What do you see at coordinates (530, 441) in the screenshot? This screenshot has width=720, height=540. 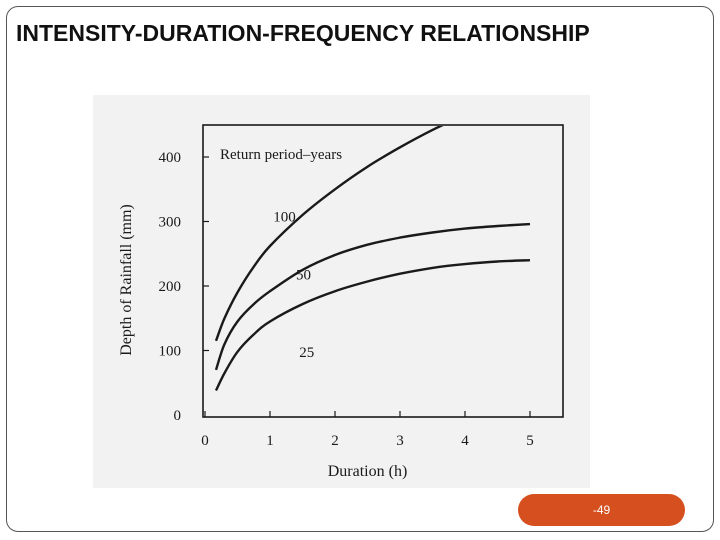 I see `x-tick-label: 5` at bounding box center [530, 441].